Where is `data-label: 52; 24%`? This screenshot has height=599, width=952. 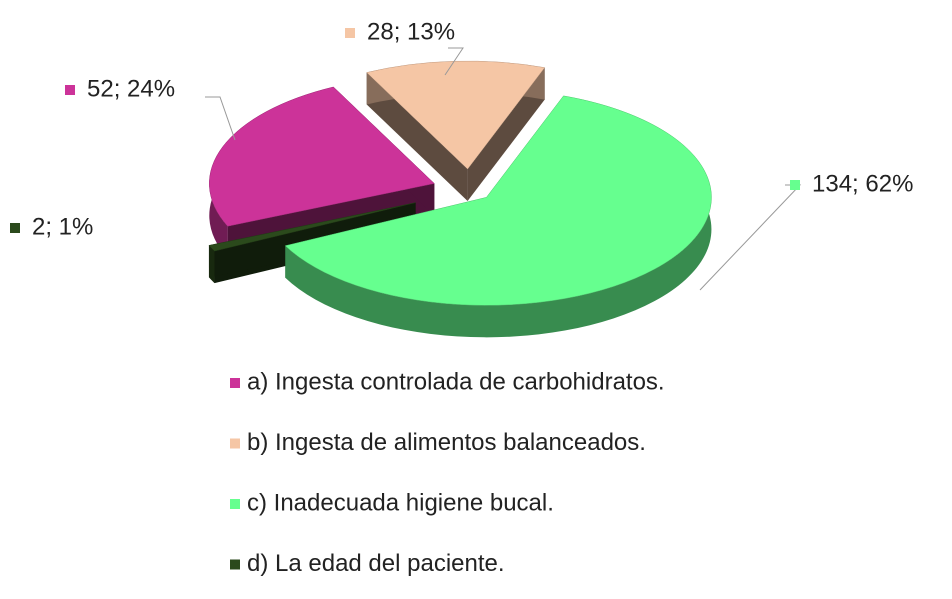
data-label: 52; 24% is located at coordinates (131, 88).